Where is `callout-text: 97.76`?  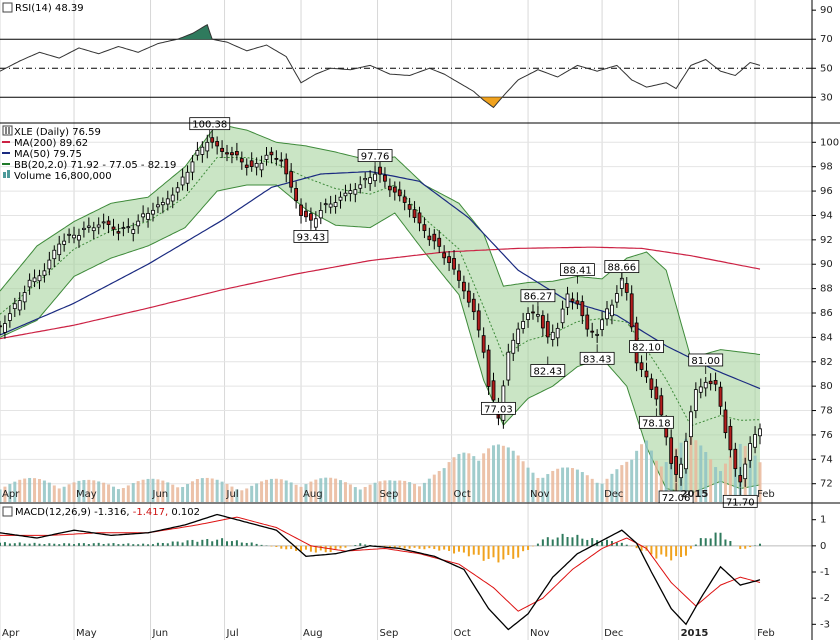
callout-text: 97.76 is located at coordinates (375, 157).